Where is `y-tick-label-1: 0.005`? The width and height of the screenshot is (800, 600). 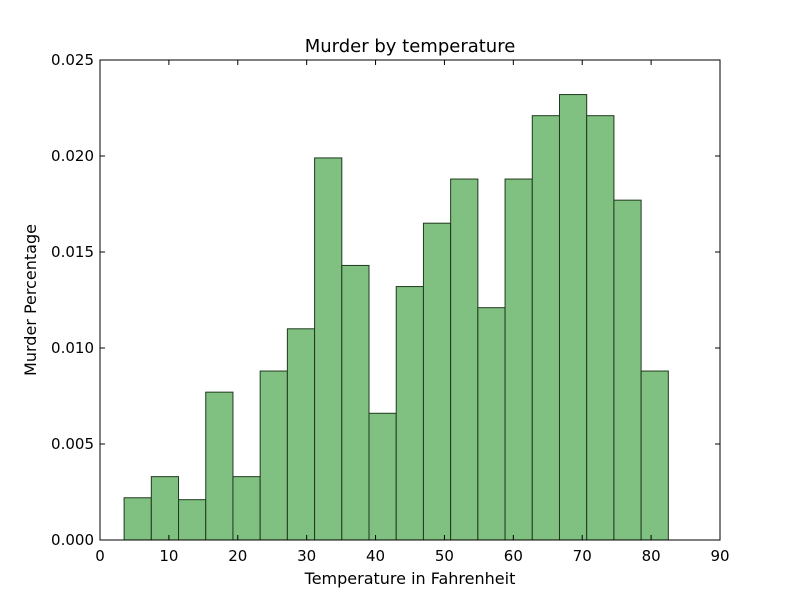 y-tick-label-1: 0.005 is located at coordinates (72, 444).